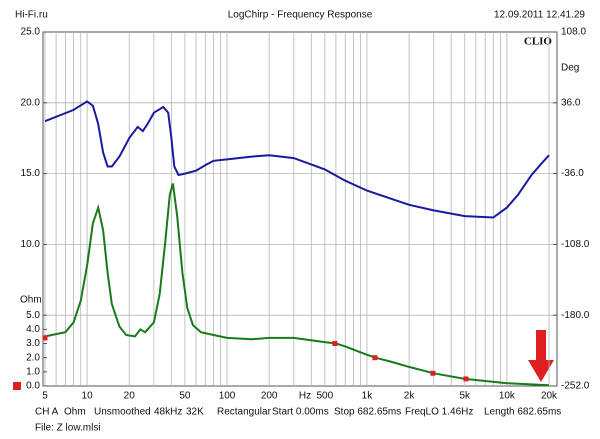  I want to click on y2-tick-label: -180.0, so click(575, 315).